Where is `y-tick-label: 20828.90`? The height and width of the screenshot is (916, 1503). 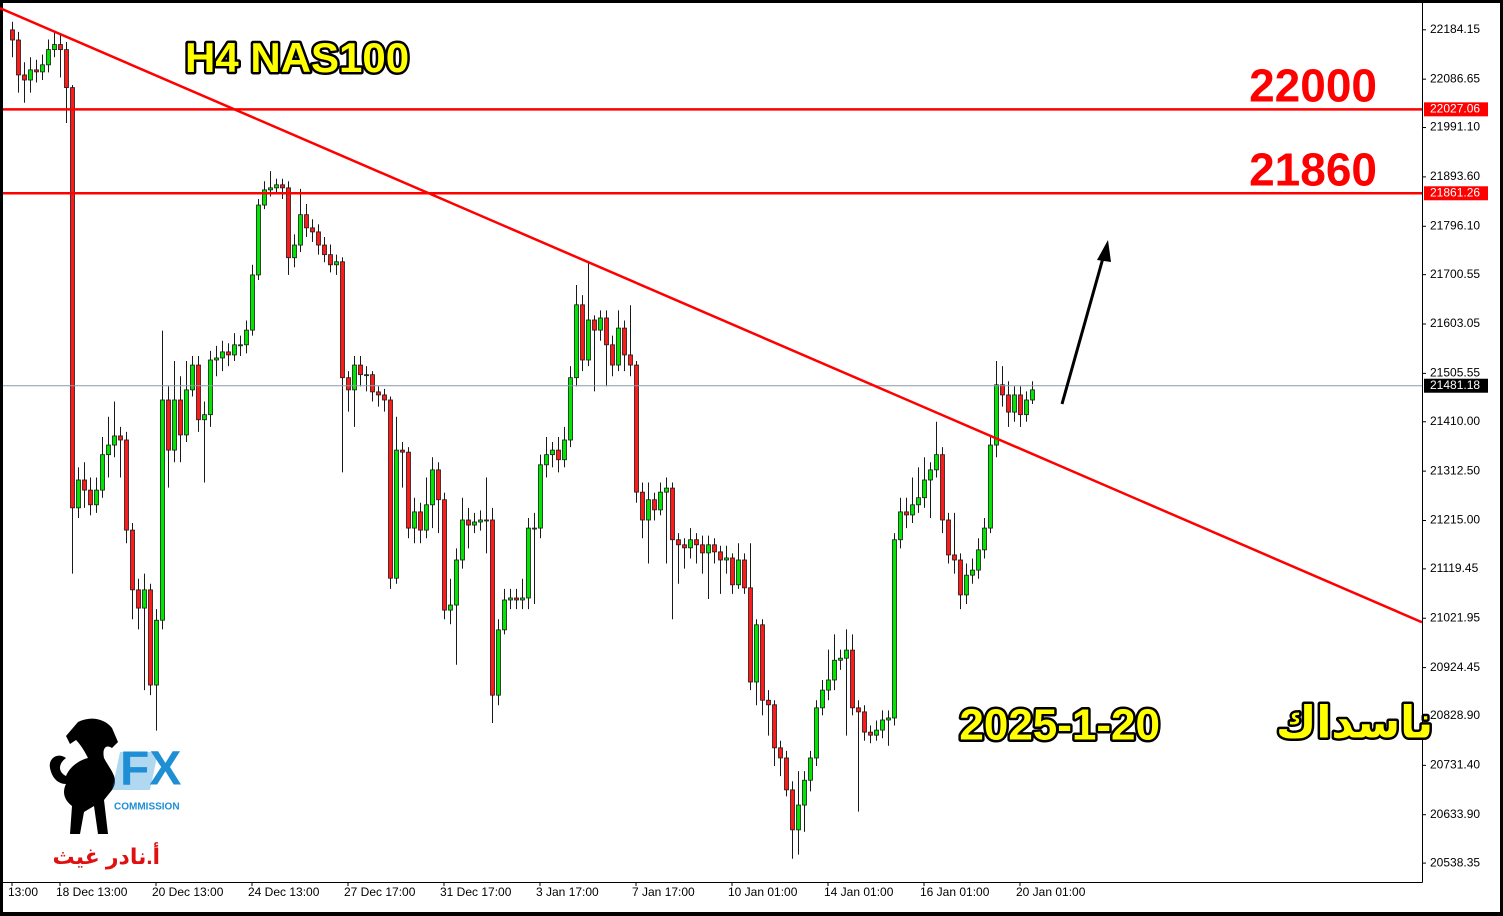 y-tick-label: 20828.90 is located at coordinates (1455, 715).